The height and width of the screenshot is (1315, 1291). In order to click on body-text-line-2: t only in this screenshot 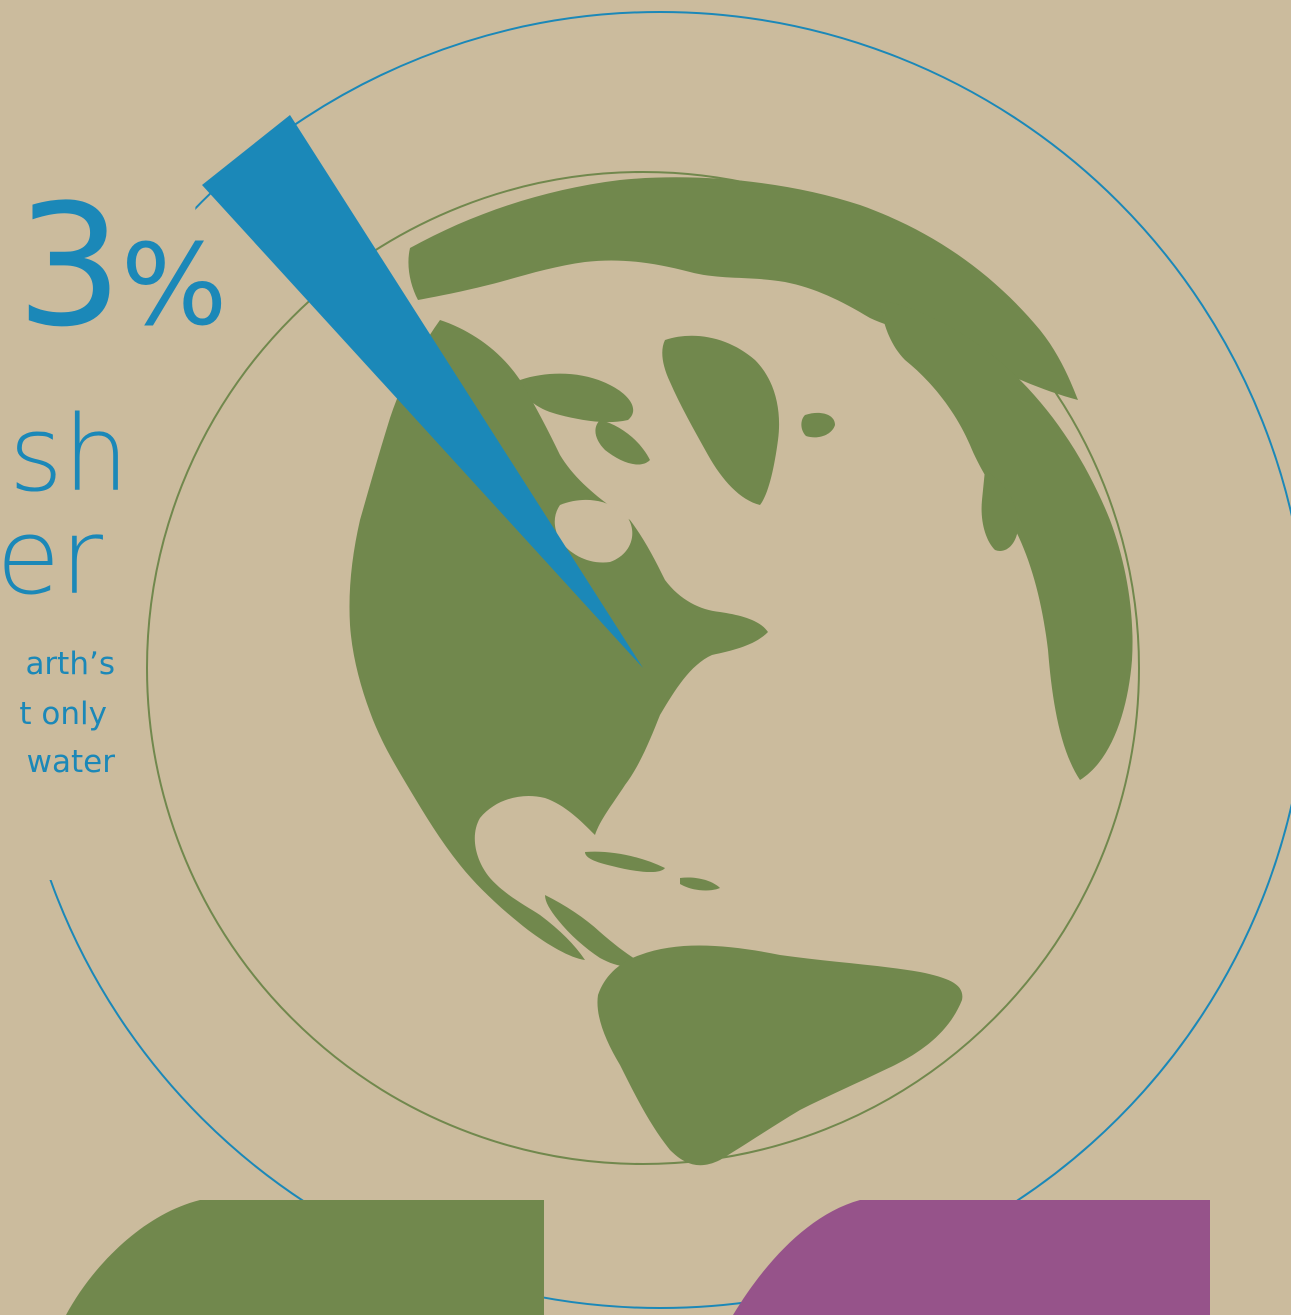, I will do `click(63, 714)`.